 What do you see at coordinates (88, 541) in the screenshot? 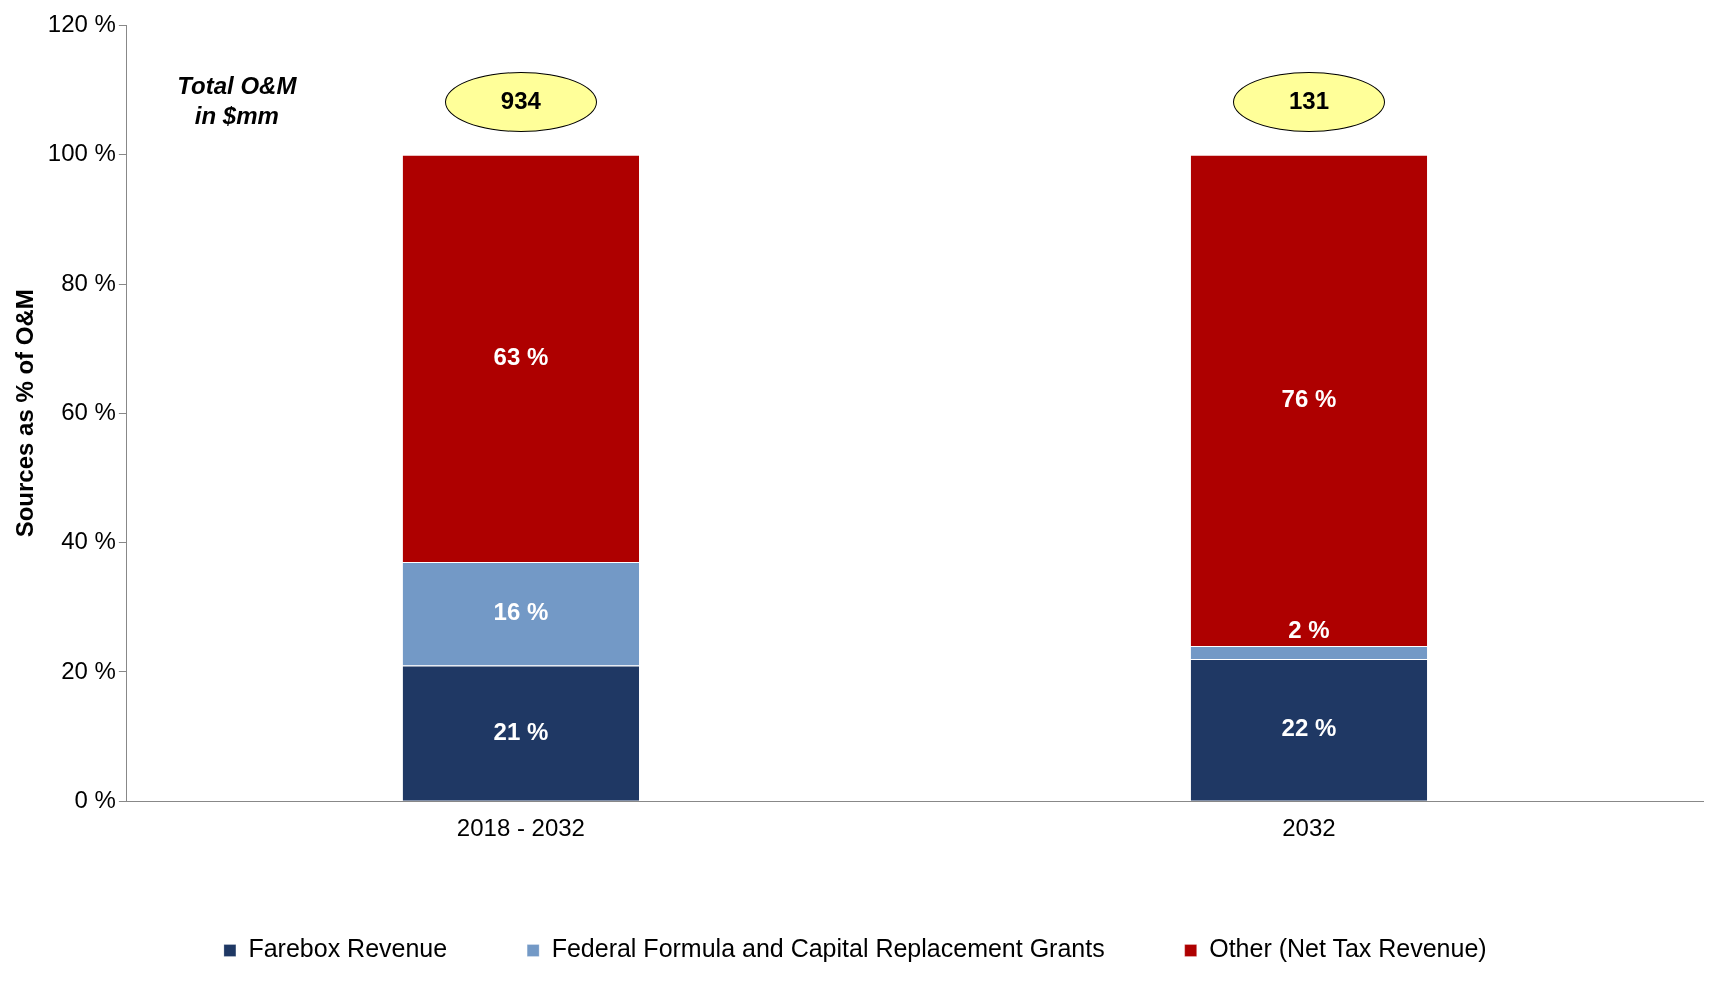
I see `y-tick-label: 40 %` at bounding box center [88, 541].